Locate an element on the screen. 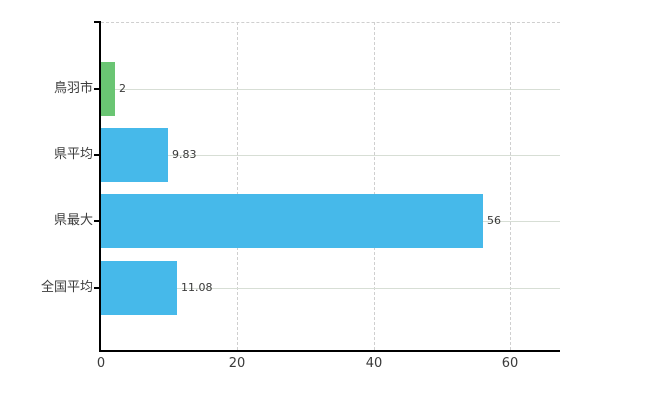 The width and height of the screenshot is (650, 400). bar-value-label: 9.83 is located at coordinates (184, 154).